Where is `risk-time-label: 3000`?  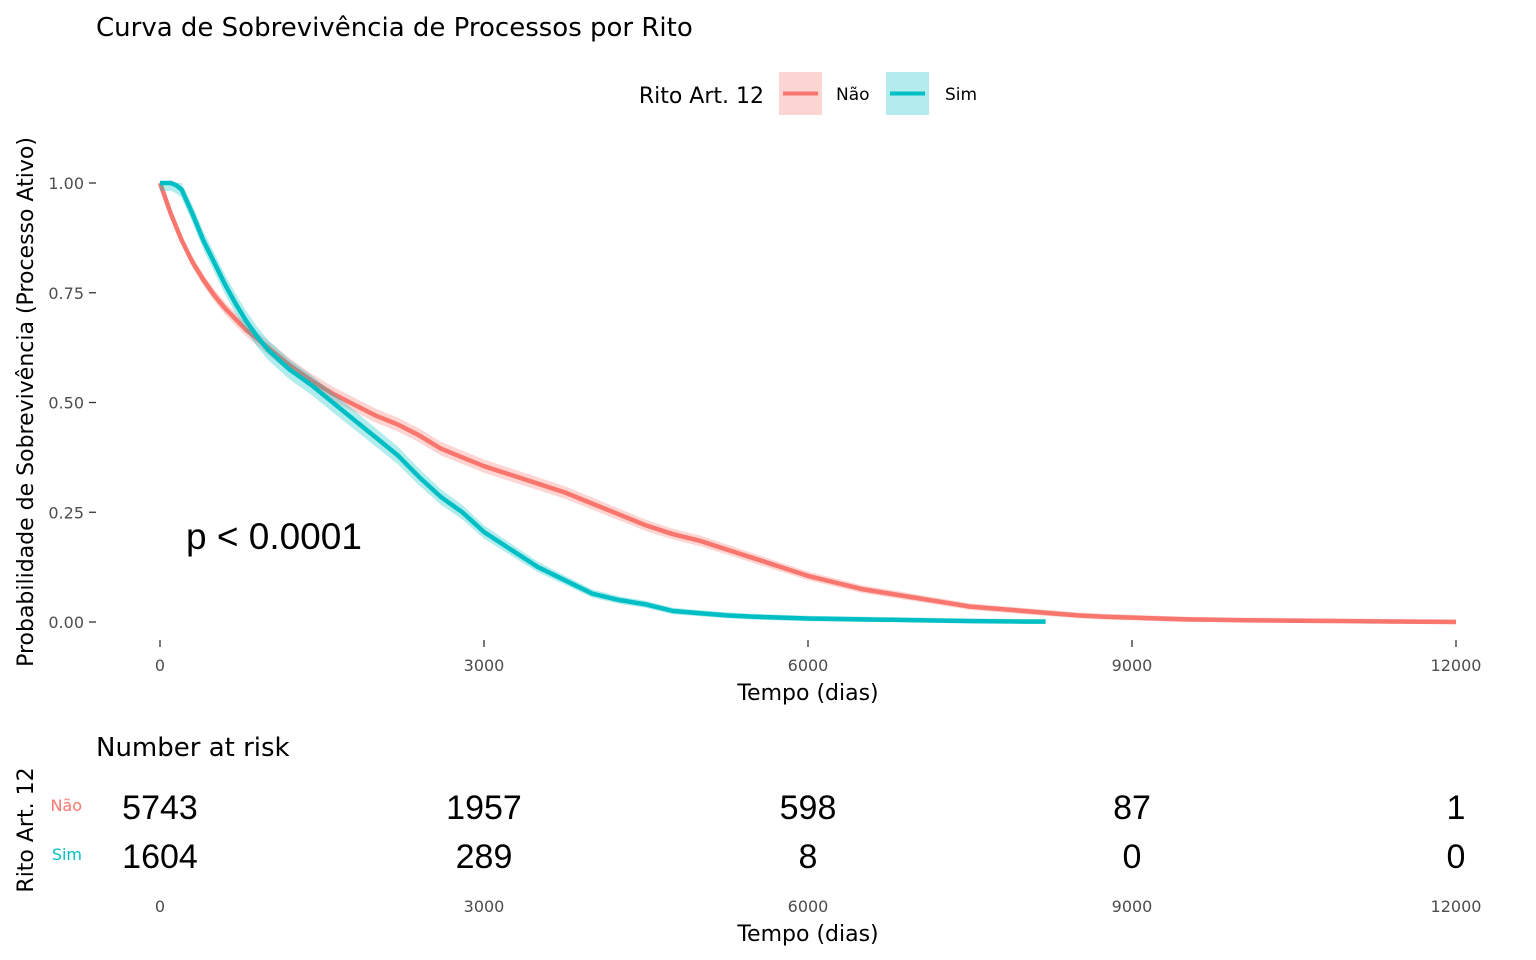
risk-time-label: 3000 is located at coordinates (484, 906).